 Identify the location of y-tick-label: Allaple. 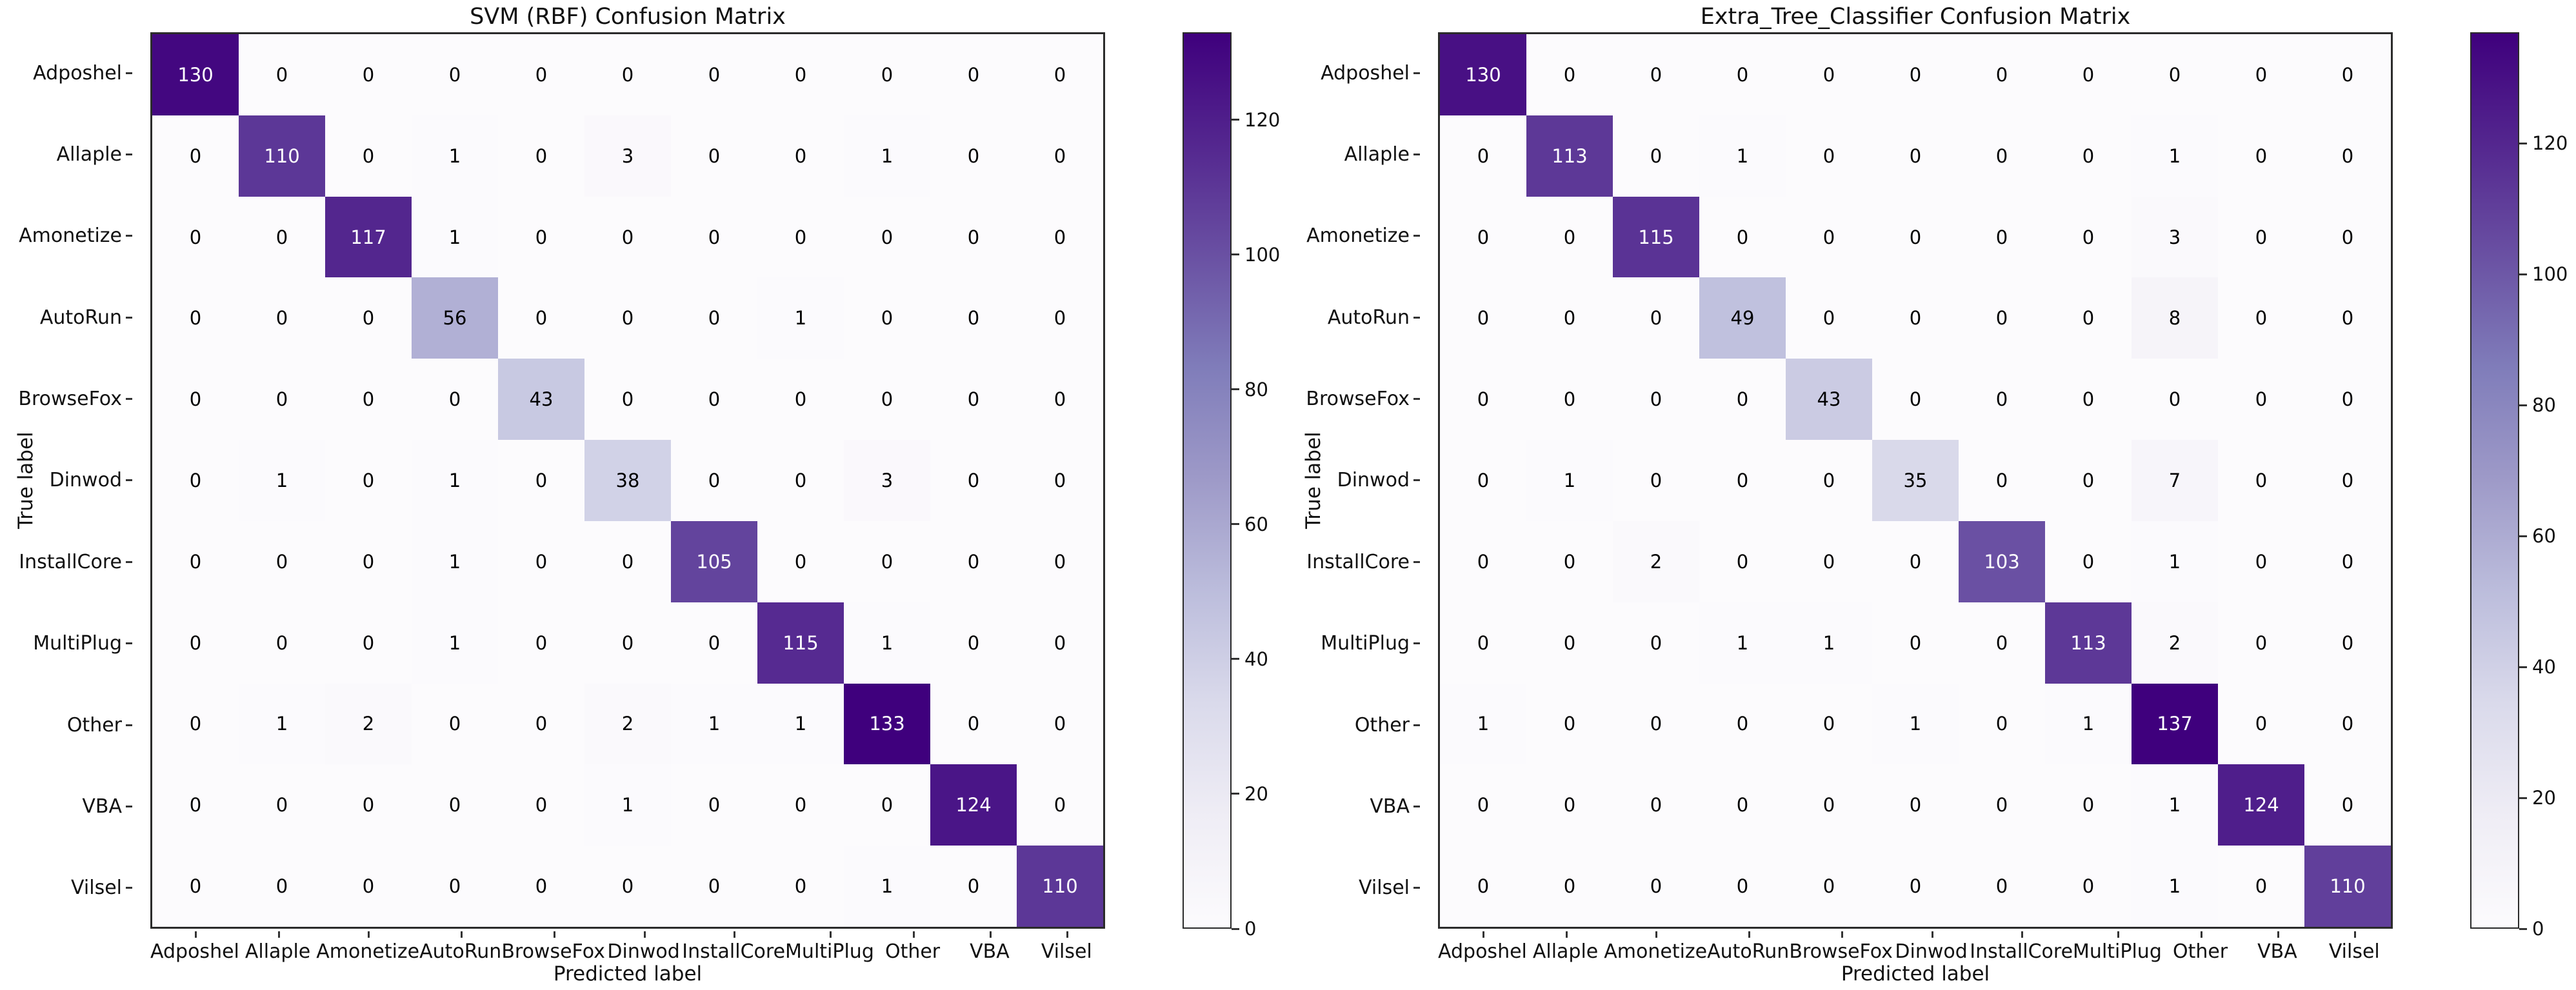
(1358, 154).